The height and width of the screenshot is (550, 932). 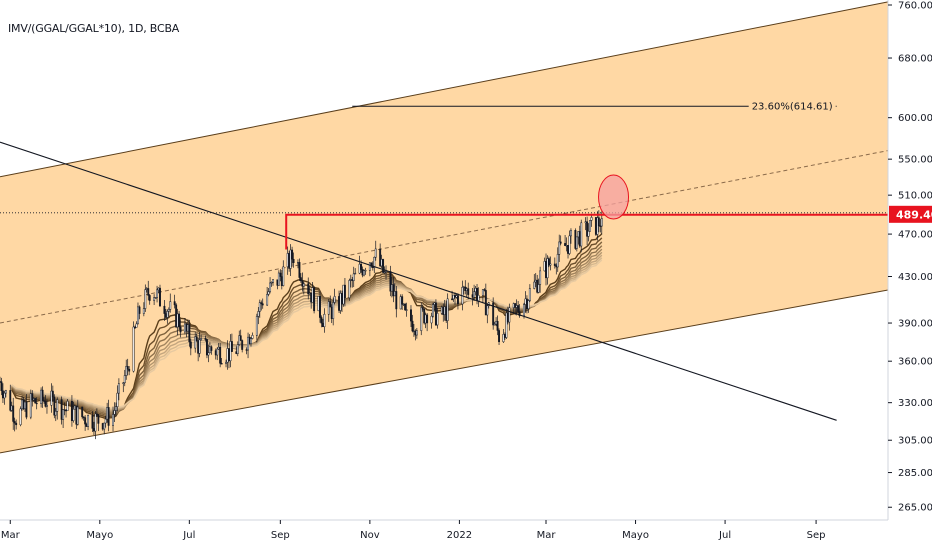 What do you see at coordinates (914, 214) in the screenshot?
I see `last-price-label: 489.40` at bounding box center [914, 214].